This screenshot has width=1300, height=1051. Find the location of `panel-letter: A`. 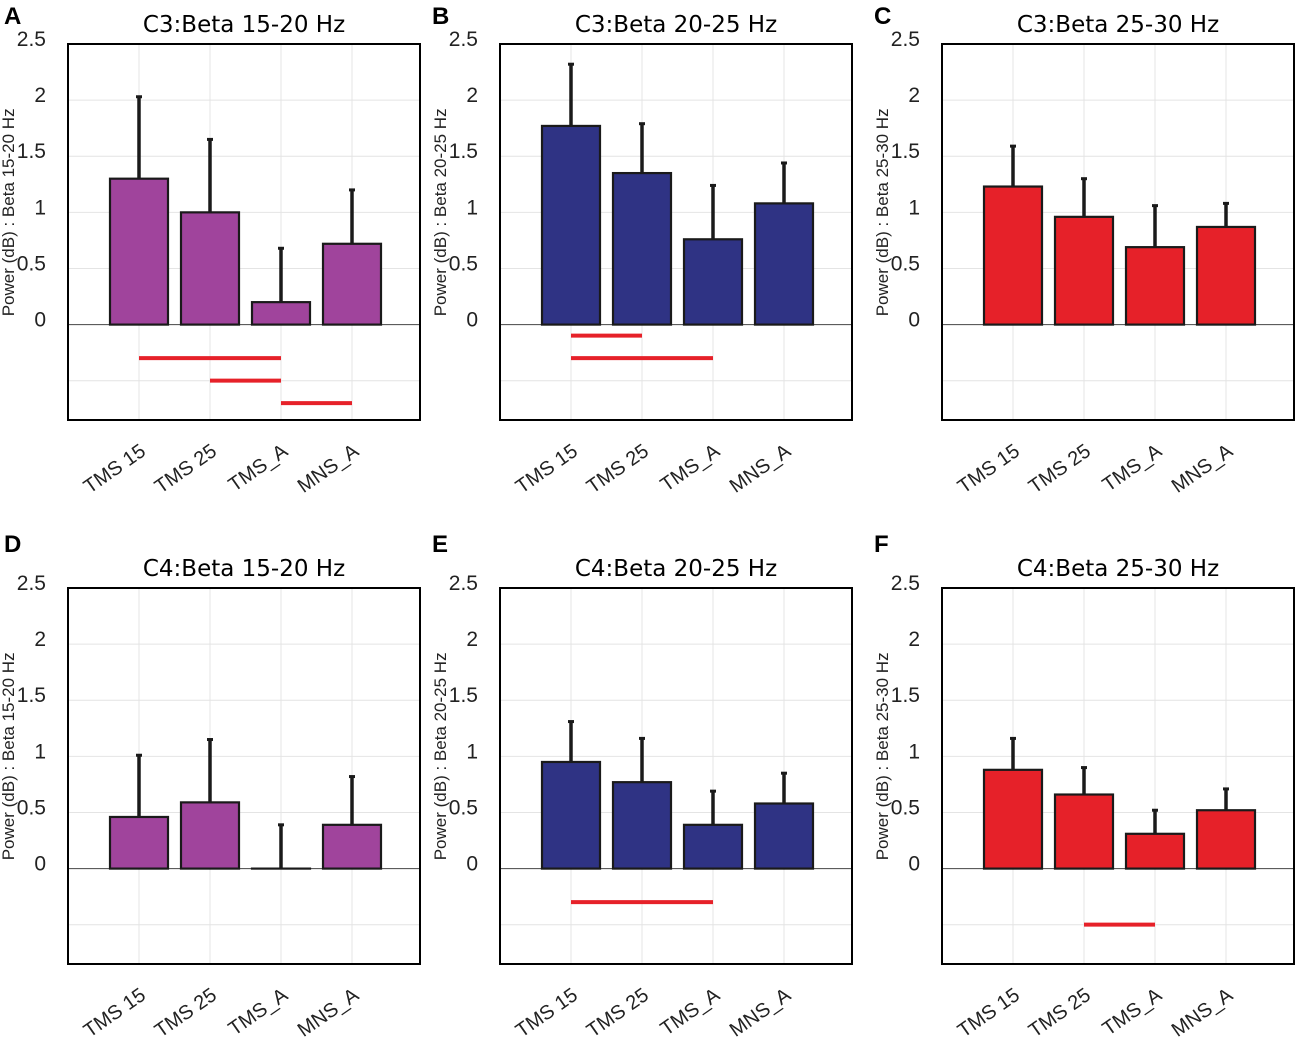

panel-letter: A is located at coordinates (12, 16).